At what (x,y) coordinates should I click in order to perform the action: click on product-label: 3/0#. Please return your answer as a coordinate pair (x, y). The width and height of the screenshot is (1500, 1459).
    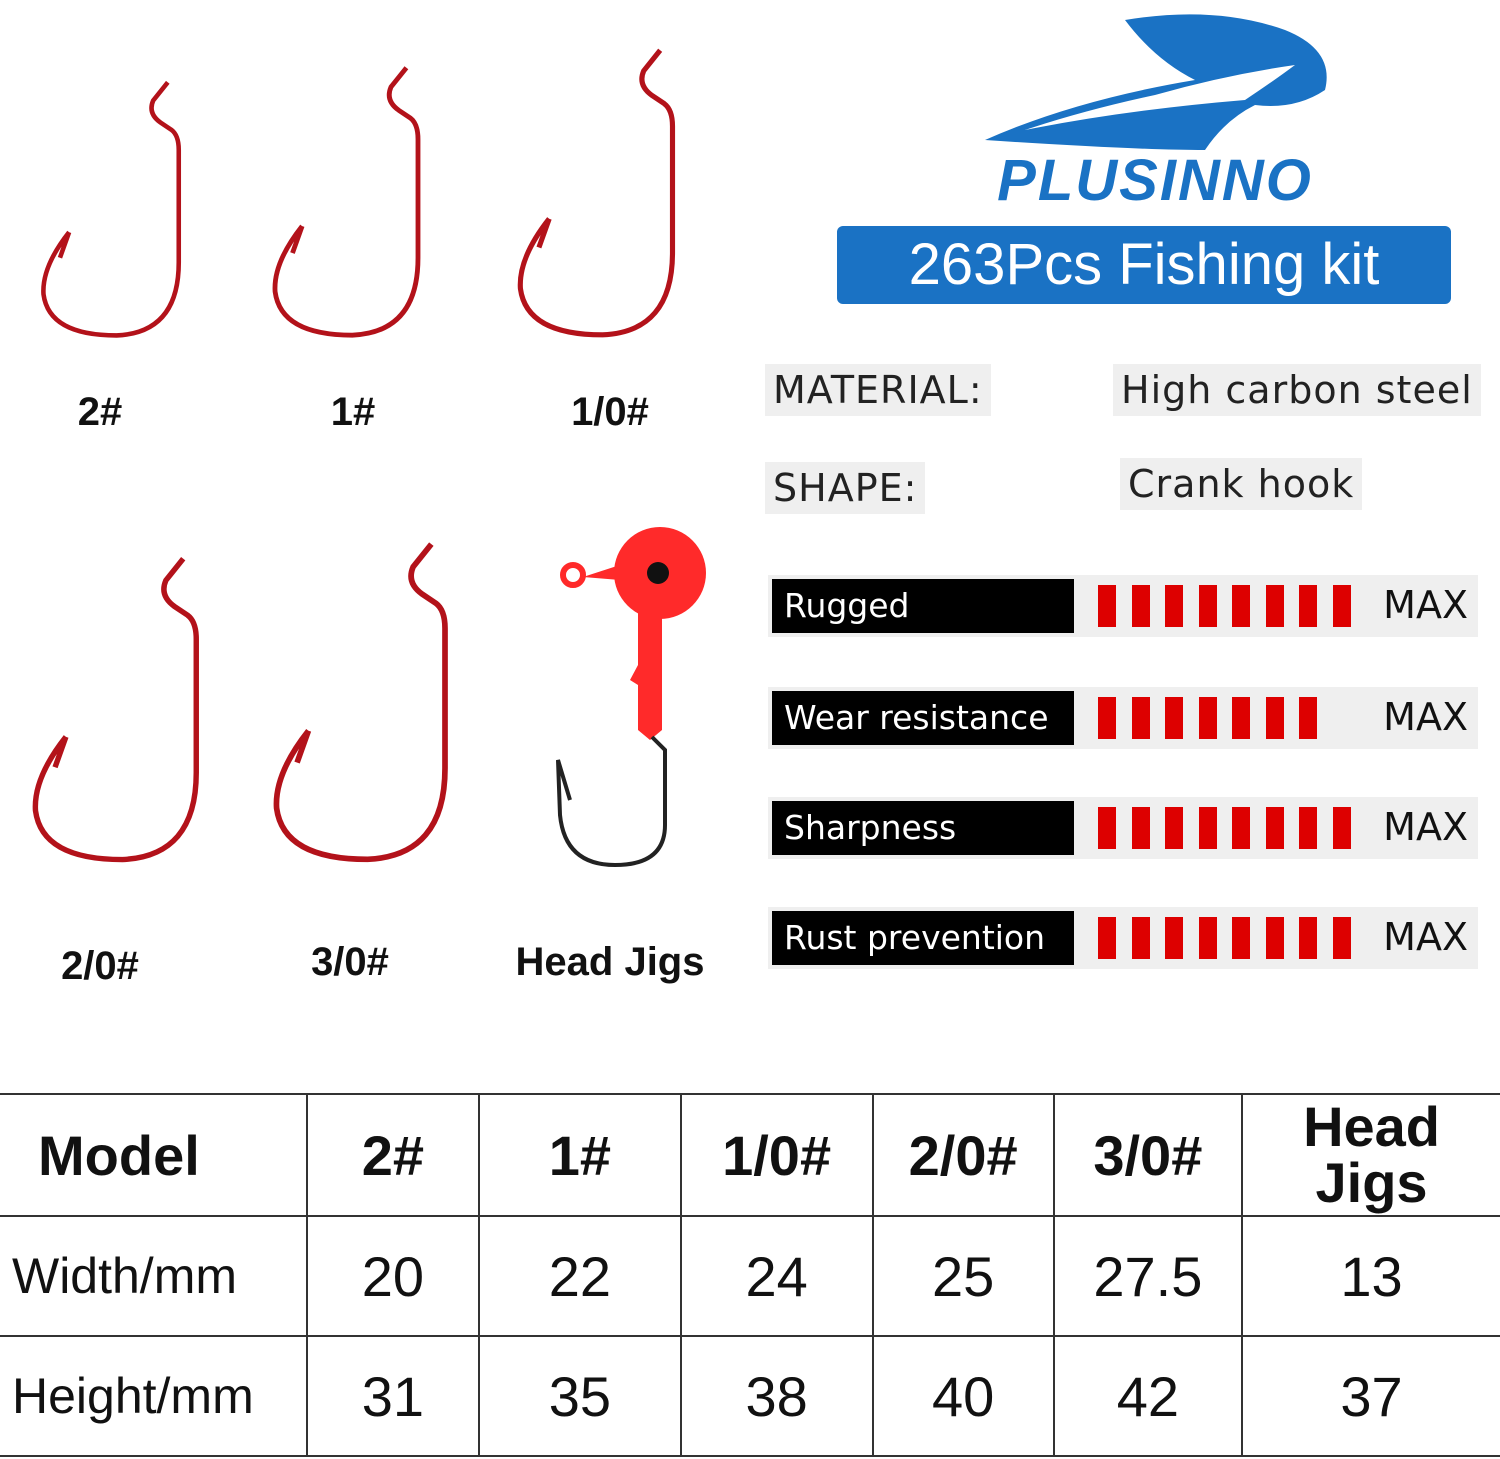
    Looking at the image, I should click on (350, 962).